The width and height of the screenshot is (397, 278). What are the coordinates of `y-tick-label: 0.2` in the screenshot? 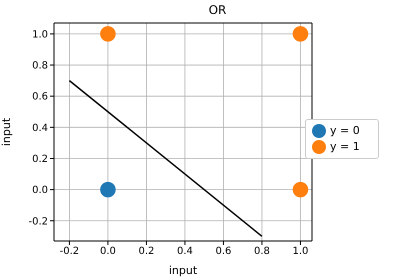 It's located at (40, 160).